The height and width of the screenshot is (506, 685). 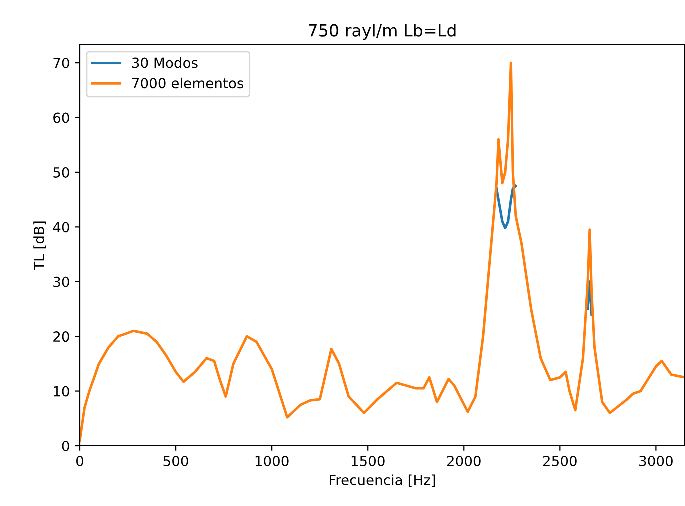 What do you see at coordinates (188, 83) in the screenshot?
I see `legend-label: 7000 elementos` at bounding box center [188, 83].